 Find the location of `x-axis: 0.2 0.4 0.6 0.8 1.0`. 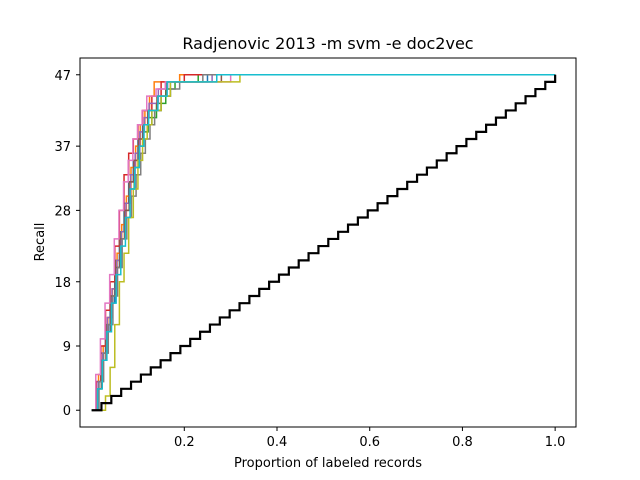

x-axis: 0.2 0.4 0.6 0.8 1.0 is located at coordinates (370, 438).